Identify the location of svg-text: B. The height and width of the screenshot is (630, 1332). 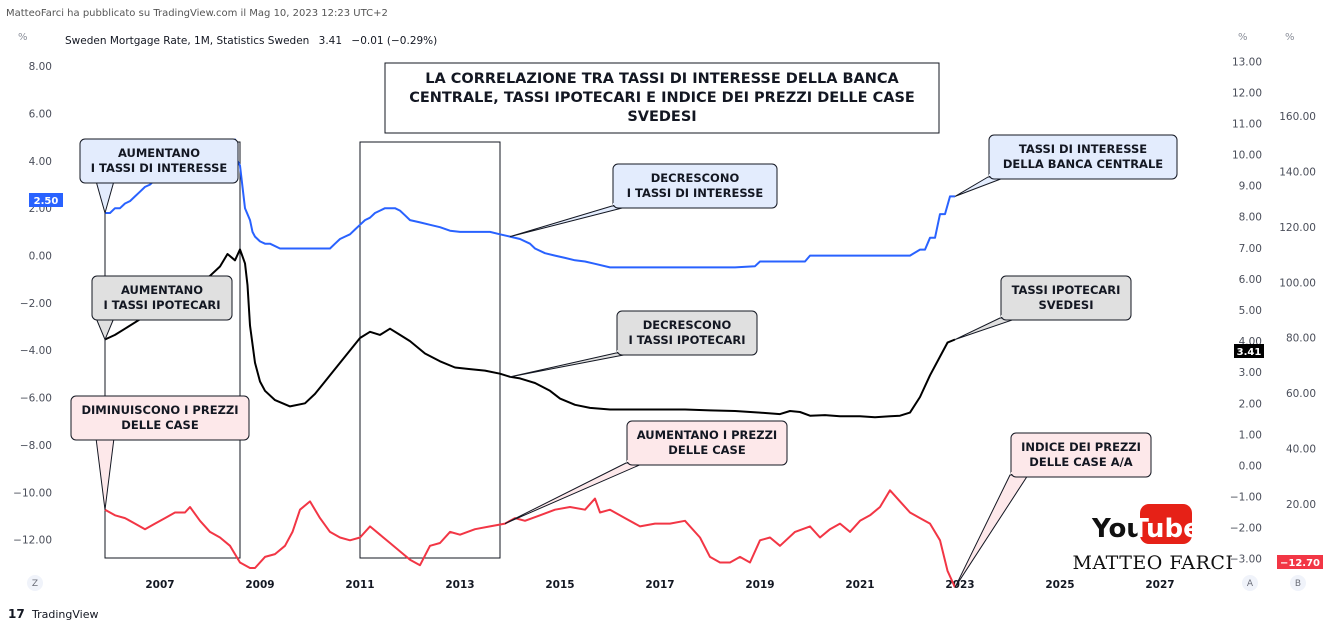
(1298, 584).